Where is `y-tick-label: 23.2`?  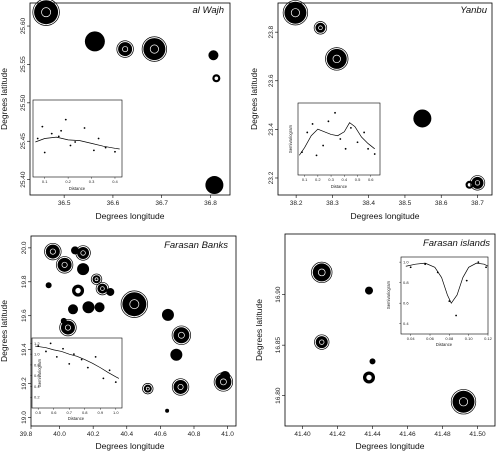 y-tick-label: 23.2 is located at coordinates (271, 177).